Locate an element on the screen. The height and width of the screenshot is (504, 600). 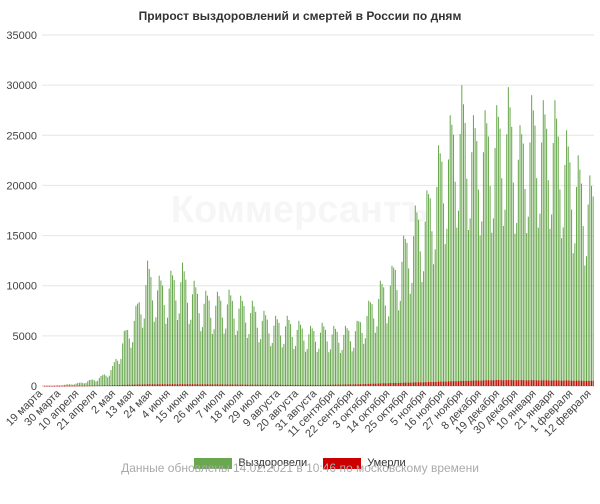
legend-item-recovered: Выздоровели is located at coordinates (250, 463).